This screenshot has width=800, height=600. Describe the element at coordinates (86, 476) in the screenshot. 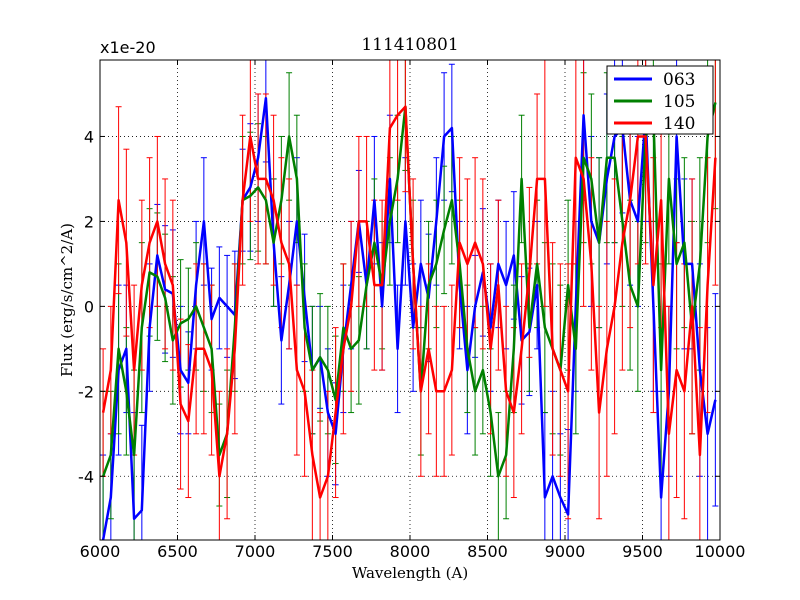

I see `y-tick-label: -4` at that location.